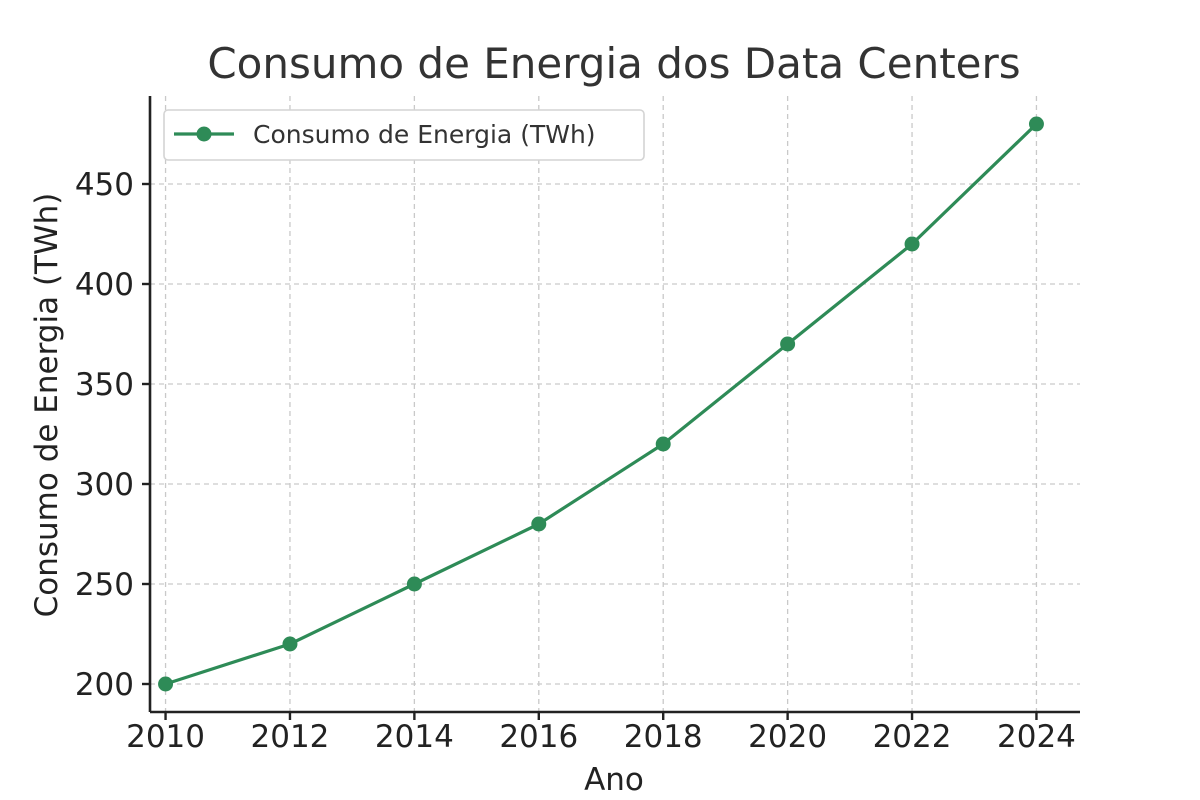 This screenshot has width=1200, height=800. What do you see at coordinates (290, 737) in the screenshot?
I see `x-tick-label-2012: 2012` at bounding box center [290, 737].